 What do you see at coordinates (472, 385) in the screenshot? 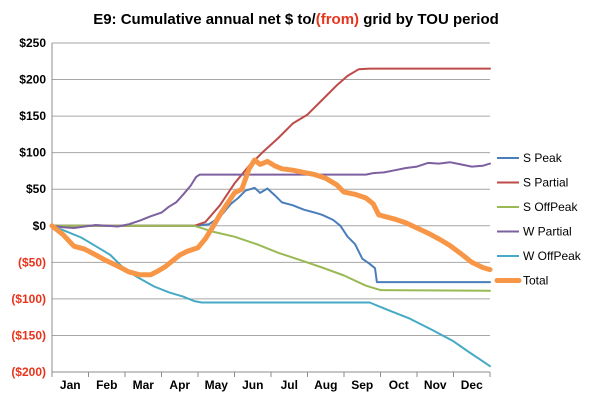
I see `x-tick-label: Dec` at bounding box center [472, 385].